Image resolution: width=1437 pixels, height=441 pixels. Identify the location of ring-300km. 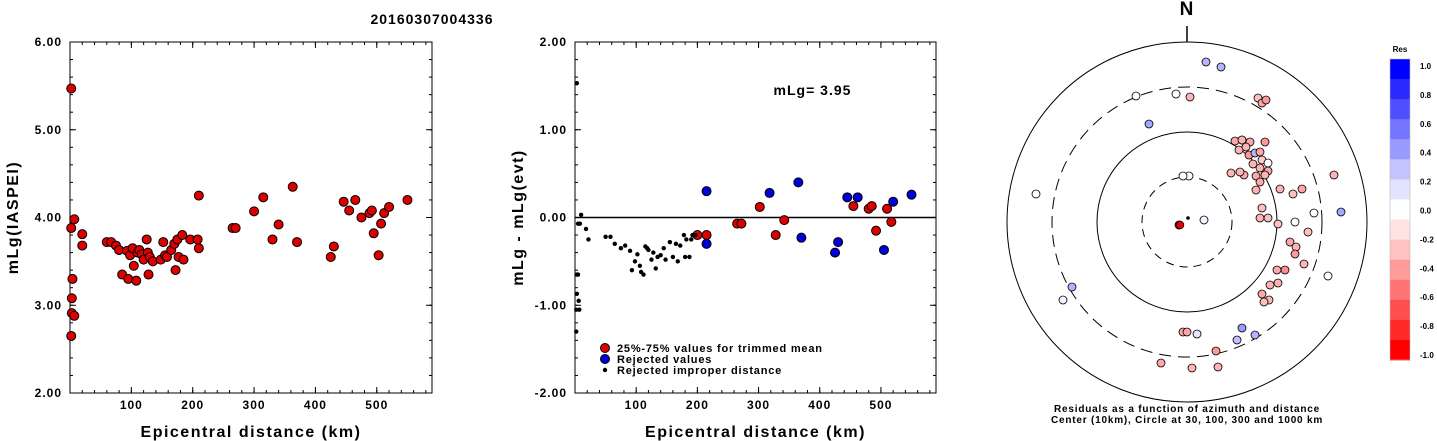
(1187, 222).